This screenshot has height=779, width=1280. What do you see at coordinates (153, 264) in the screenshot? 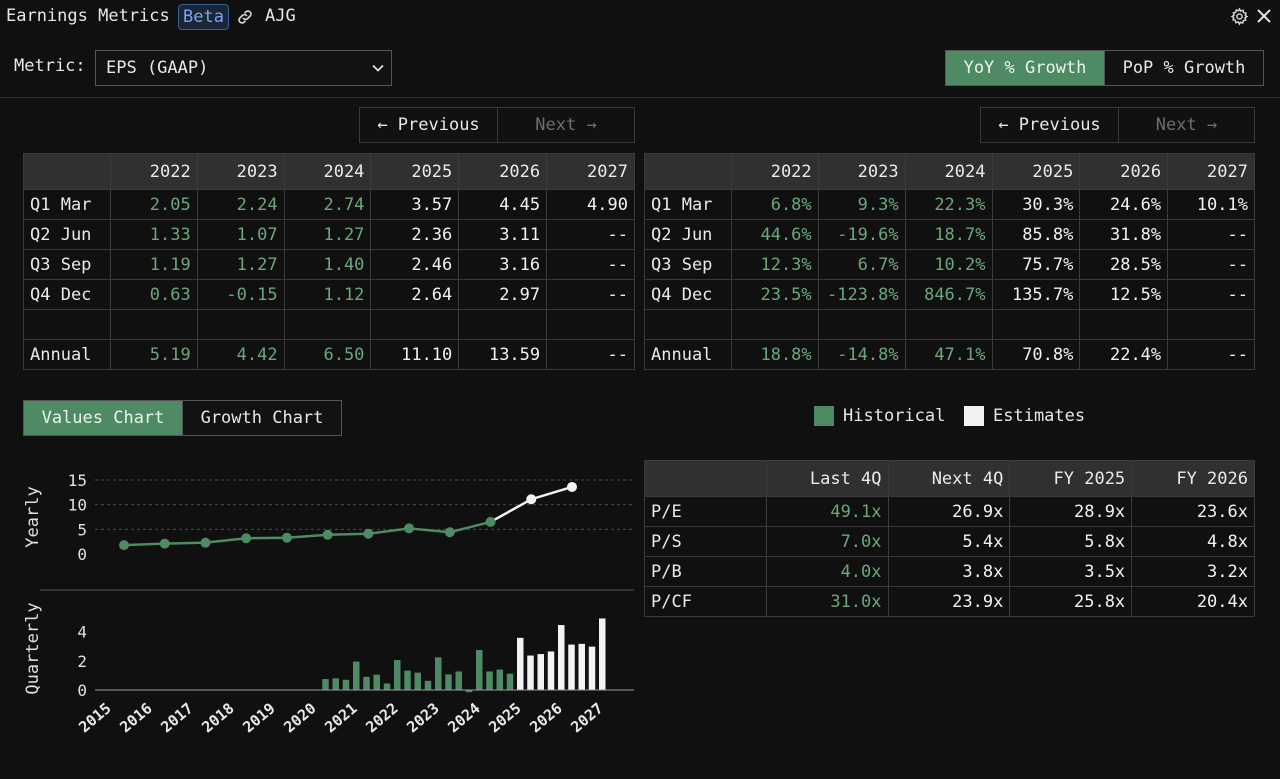
I see `table-cell: 1.19` at bounding box center [153, 264].